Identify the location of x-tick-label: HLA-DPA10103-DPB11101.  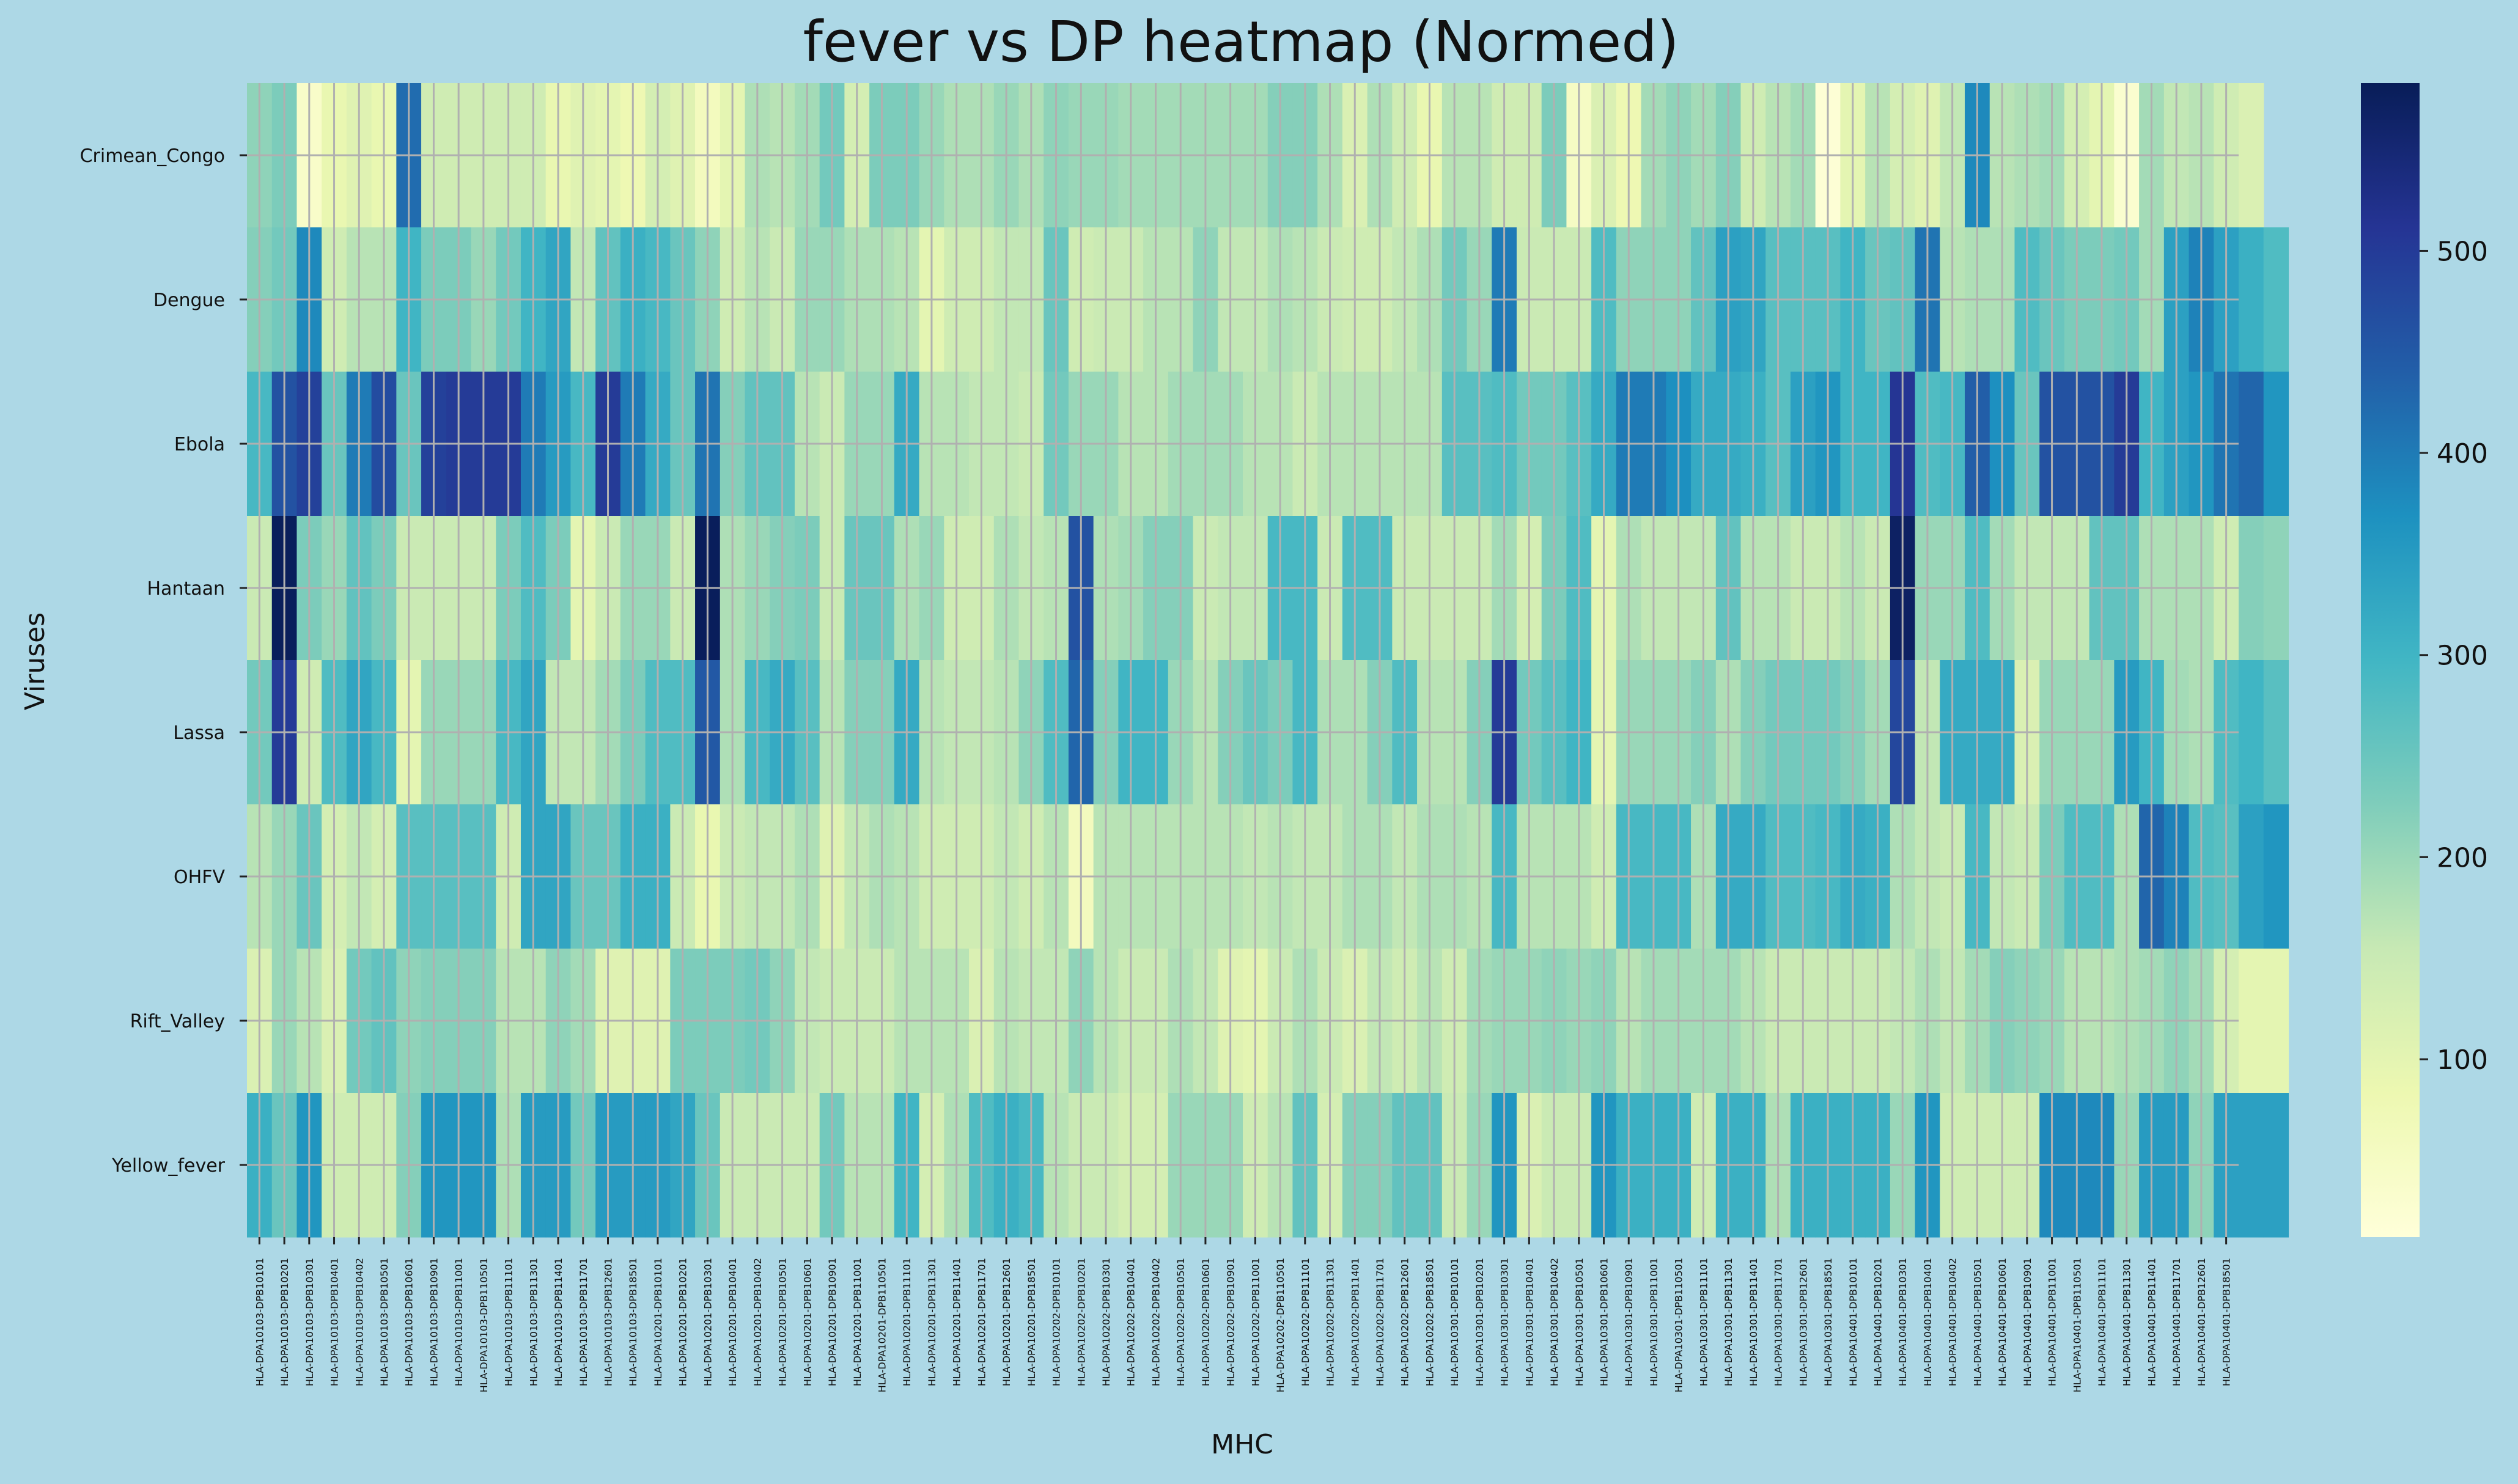
(509, 1322).